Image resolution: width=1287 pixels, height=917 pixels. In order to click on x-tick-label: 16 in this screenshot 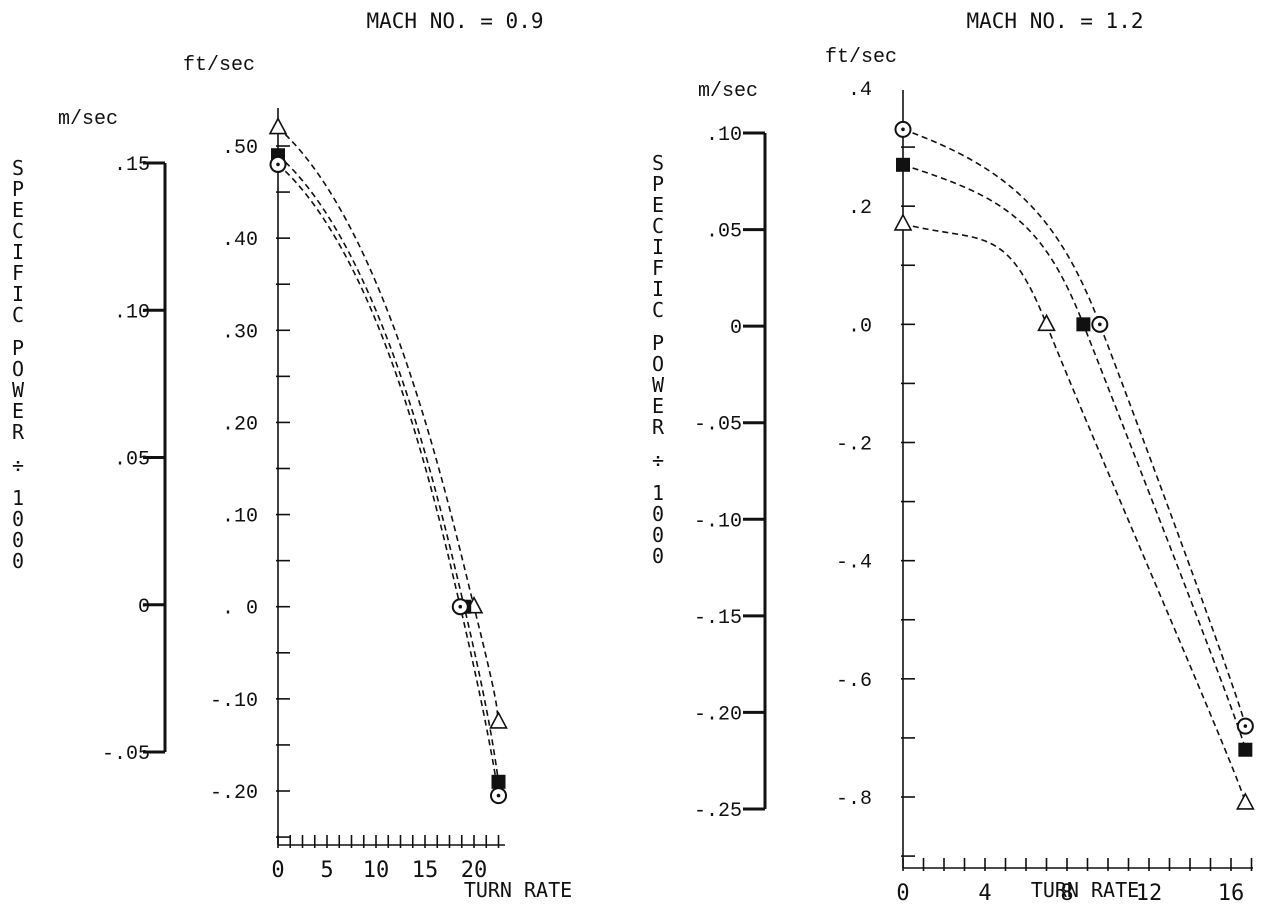, I will do `click(1231, 893)`.